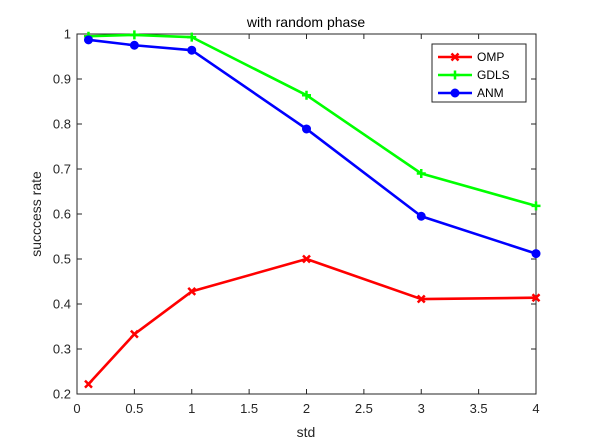 The image size is (591, 443). I want to click on y-tick-label: 0.3, so click(62, 349).